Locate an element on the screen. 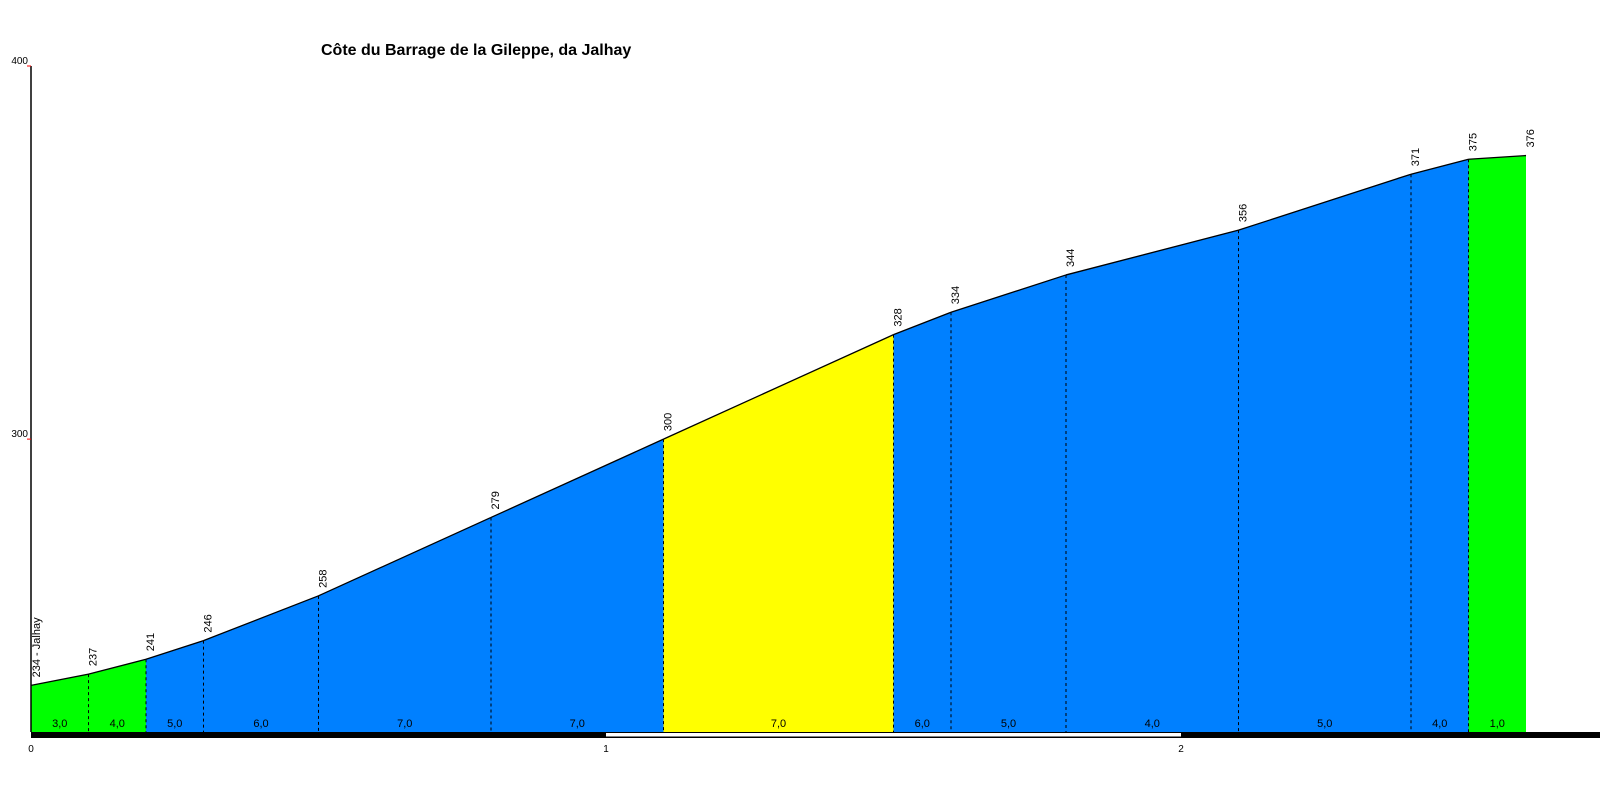  chart-title: Côte du Barrage de la Gileppe, da Jalhay is located at coordinates (476, 50).